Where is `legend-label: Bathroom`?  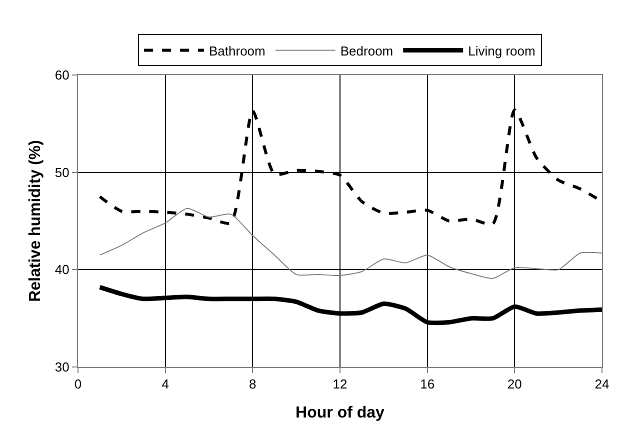 legend-label: Bathroom is located at coordinates (237, 50).